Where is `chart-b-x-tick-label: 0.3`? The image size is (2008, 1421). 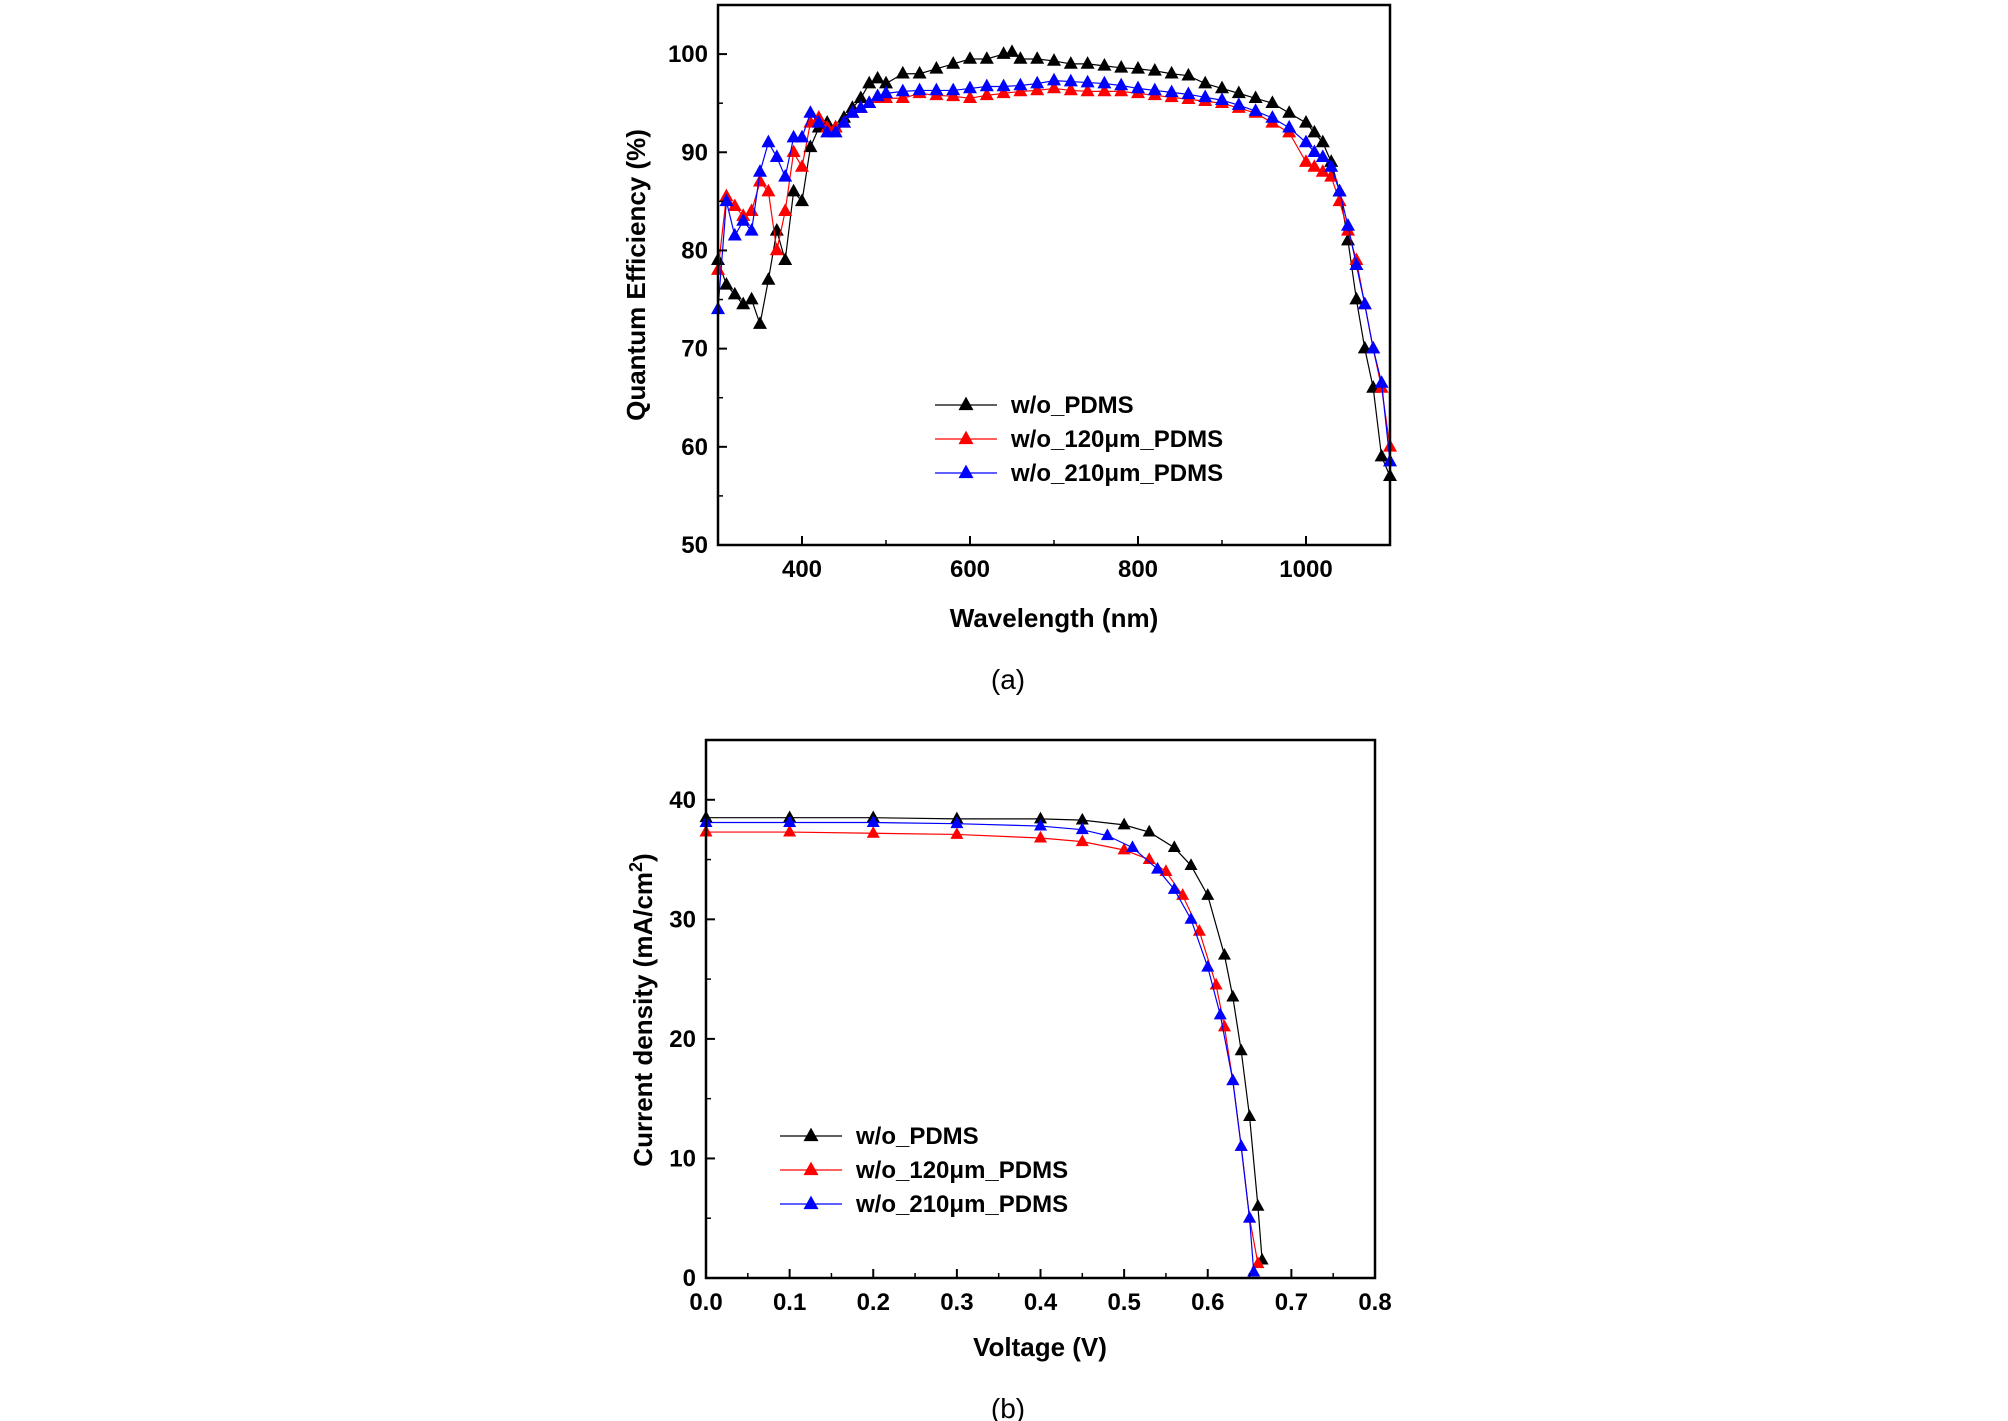 chart-b-x-tick-label: 0.3 is located at coordinates (956, 1302).